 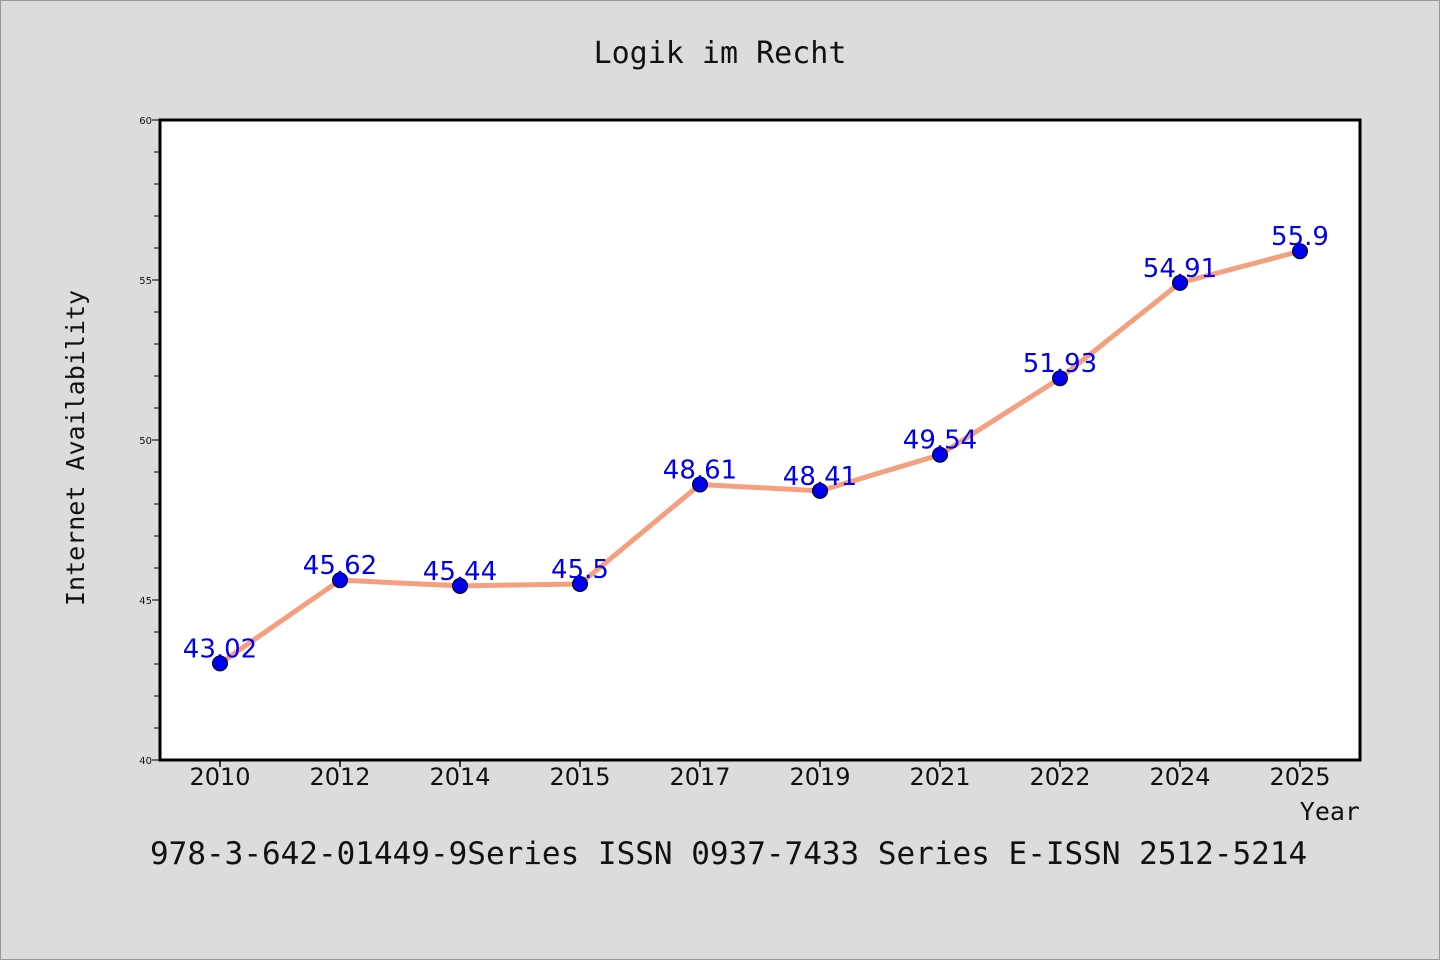 What do you see at coordinates (75, 448) in the screenshot?
I see `y-axis-label: Internet Availability` at bounding box center [75, 448].